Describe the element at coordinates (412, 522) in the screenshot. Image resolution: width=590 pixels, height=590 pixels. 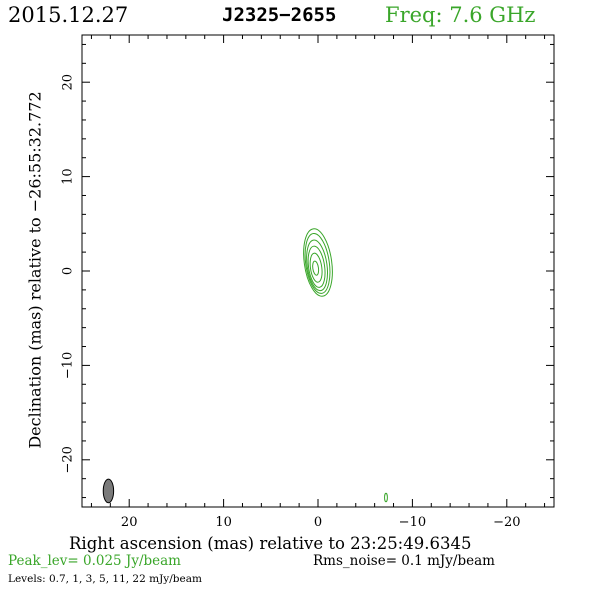
I see `x-tick-label: −10` at that location.